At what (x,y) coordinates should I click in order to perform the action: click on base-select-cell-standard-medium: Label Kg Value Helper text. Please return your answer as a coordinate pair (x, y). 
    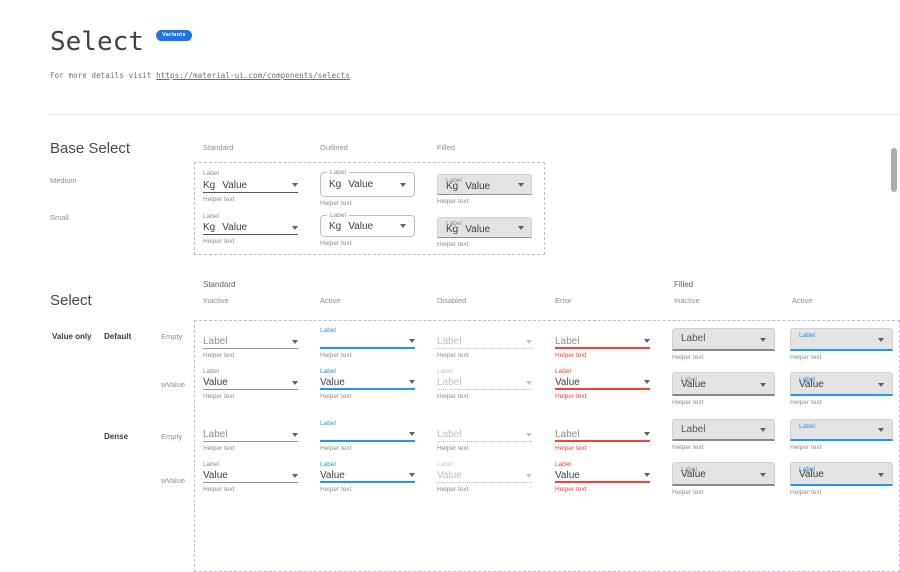
    Looking at the image, I should click on (250, 186).